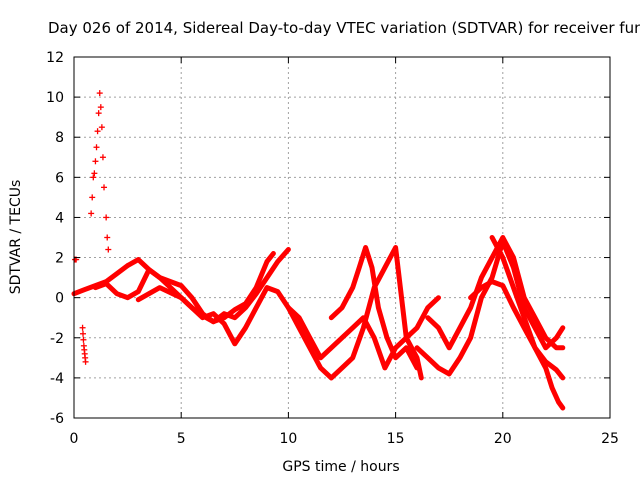 This screenshot has width=640, height=480. Describe the element at coordinates (288, 439) in the screenshot. I see `x-tick-label: 10` at that location.